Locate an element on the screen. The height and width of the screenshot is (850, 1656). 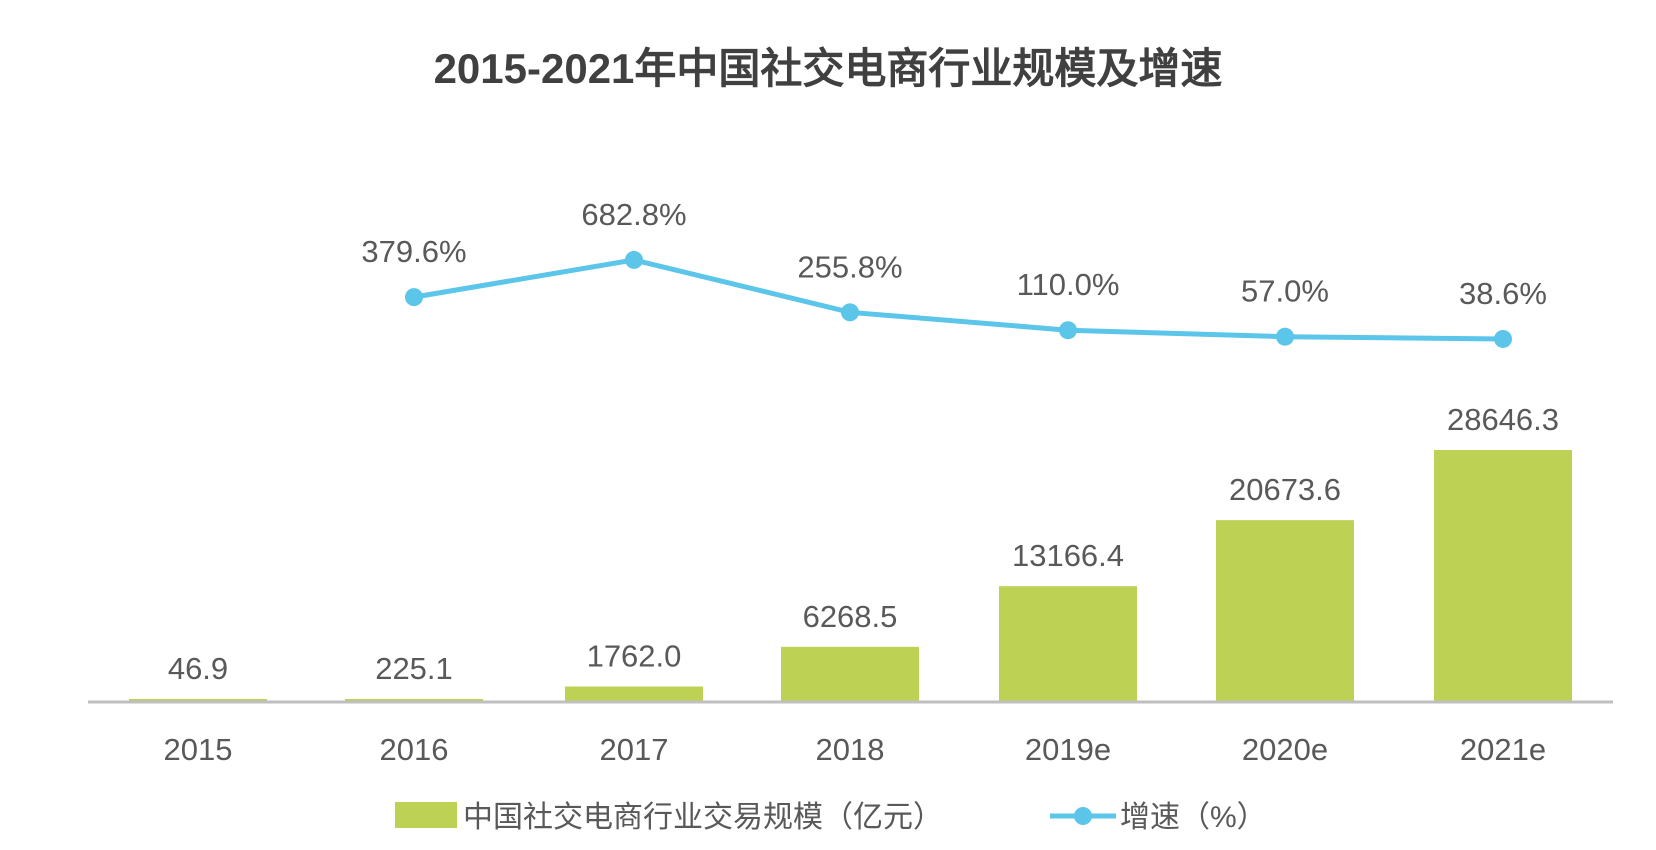
growth-point-2016 is located at coordinates (414, 297).